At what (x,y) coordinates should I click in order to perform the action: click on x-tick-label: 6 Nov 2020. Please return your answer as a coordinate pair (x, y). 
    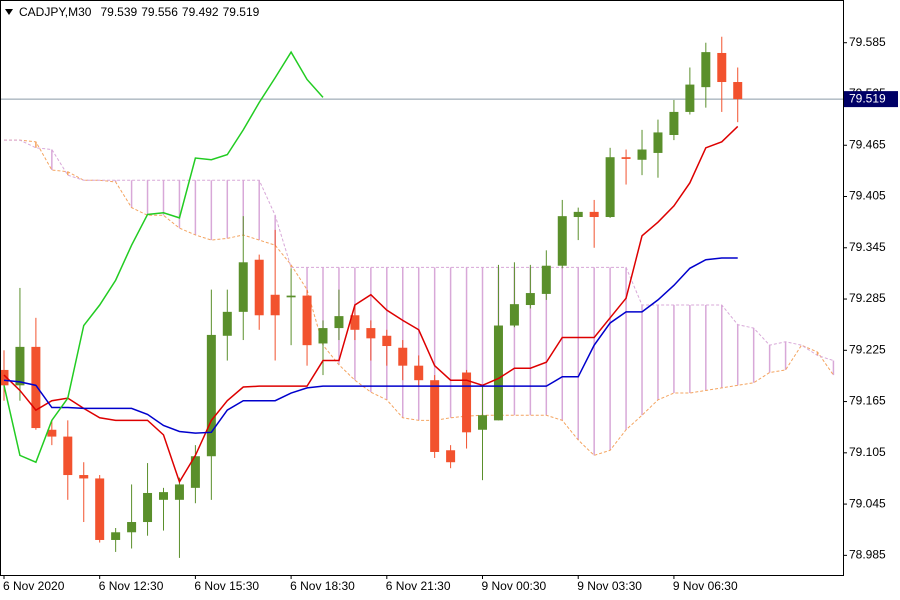
    Looking at the image, I should click on (34, 586).